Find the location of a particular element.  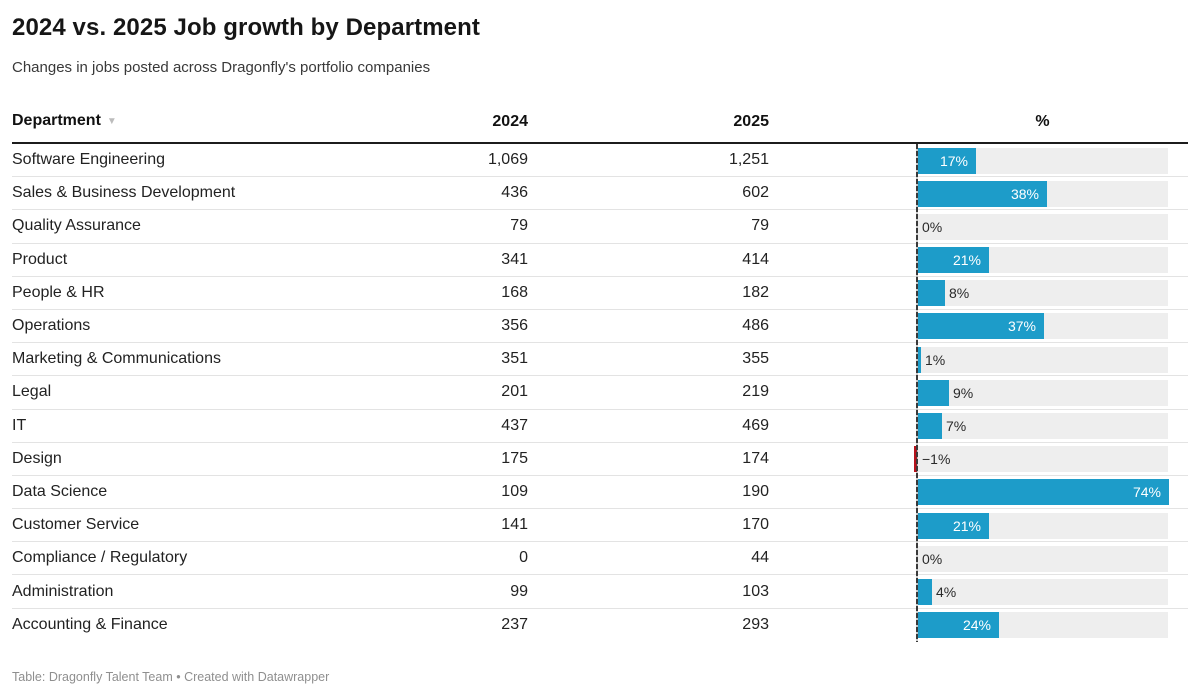

table-row: Design 175 174 −1% is located at coordinates (600, 459).